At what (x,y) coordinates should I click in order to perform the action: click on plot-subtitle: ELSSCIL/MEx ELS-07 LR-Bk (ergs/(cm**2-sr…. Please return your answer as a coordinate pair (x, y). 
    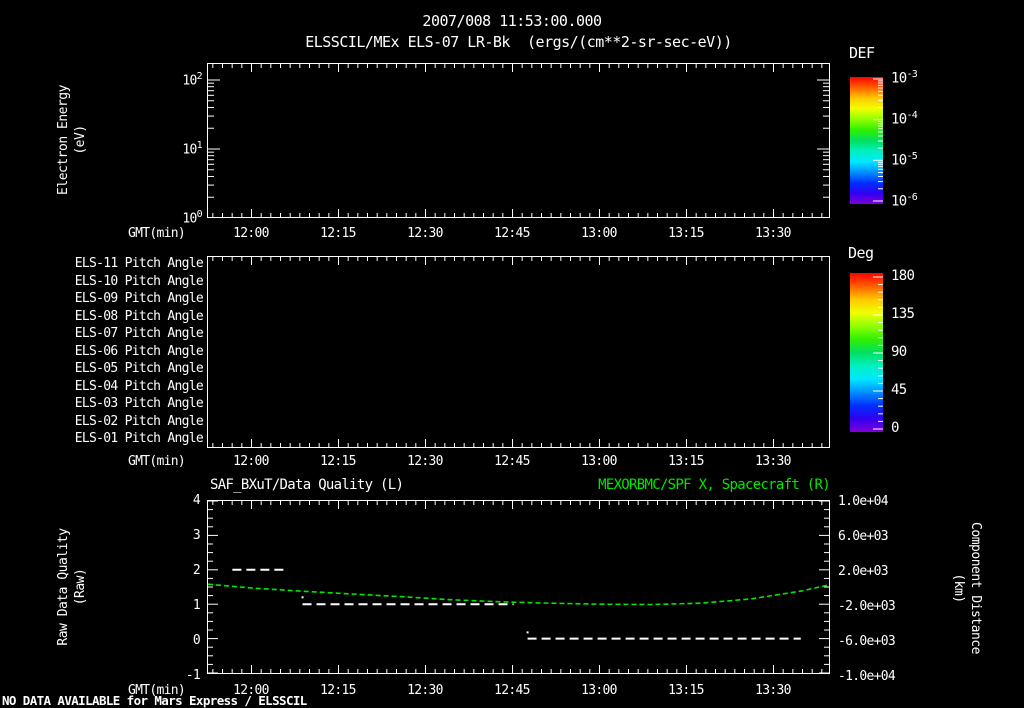
    Looking at the image, I should click on (518, 42).